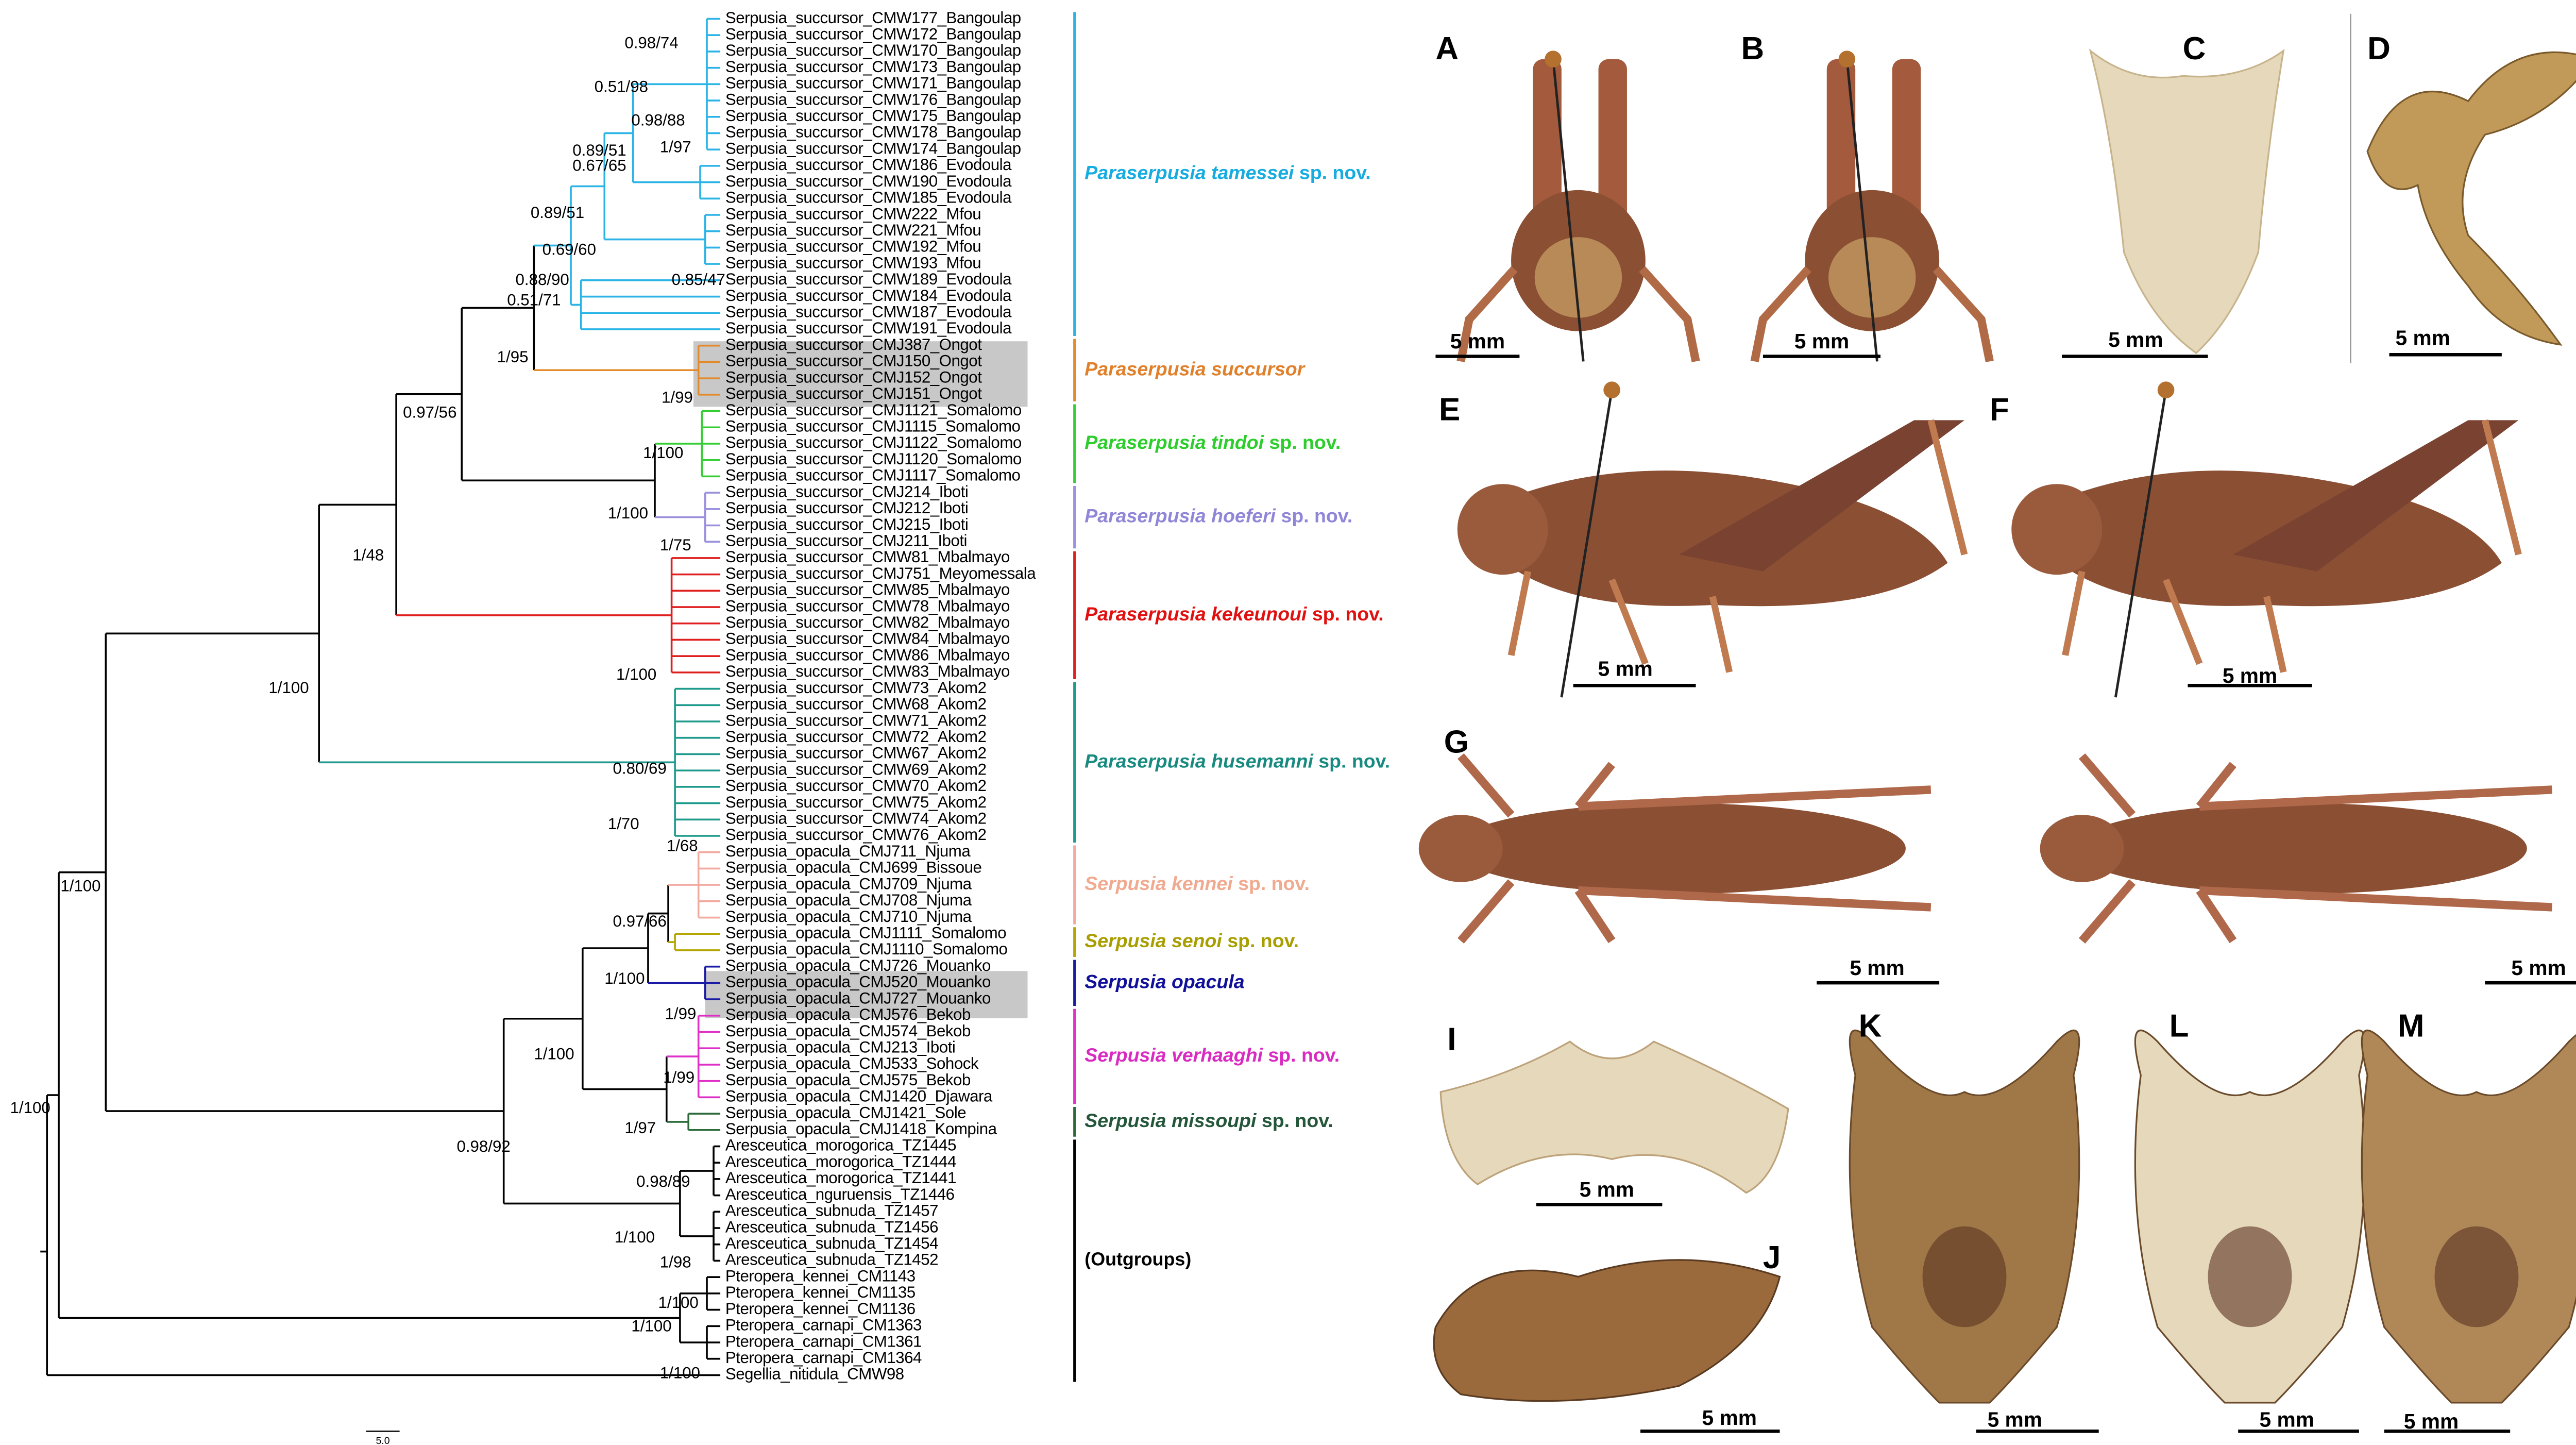 This screenshot has width=2576, height=1445. Describe the element at coordinates (1449, 409) in the screenshot. I see `panel-letter: E` at that location.